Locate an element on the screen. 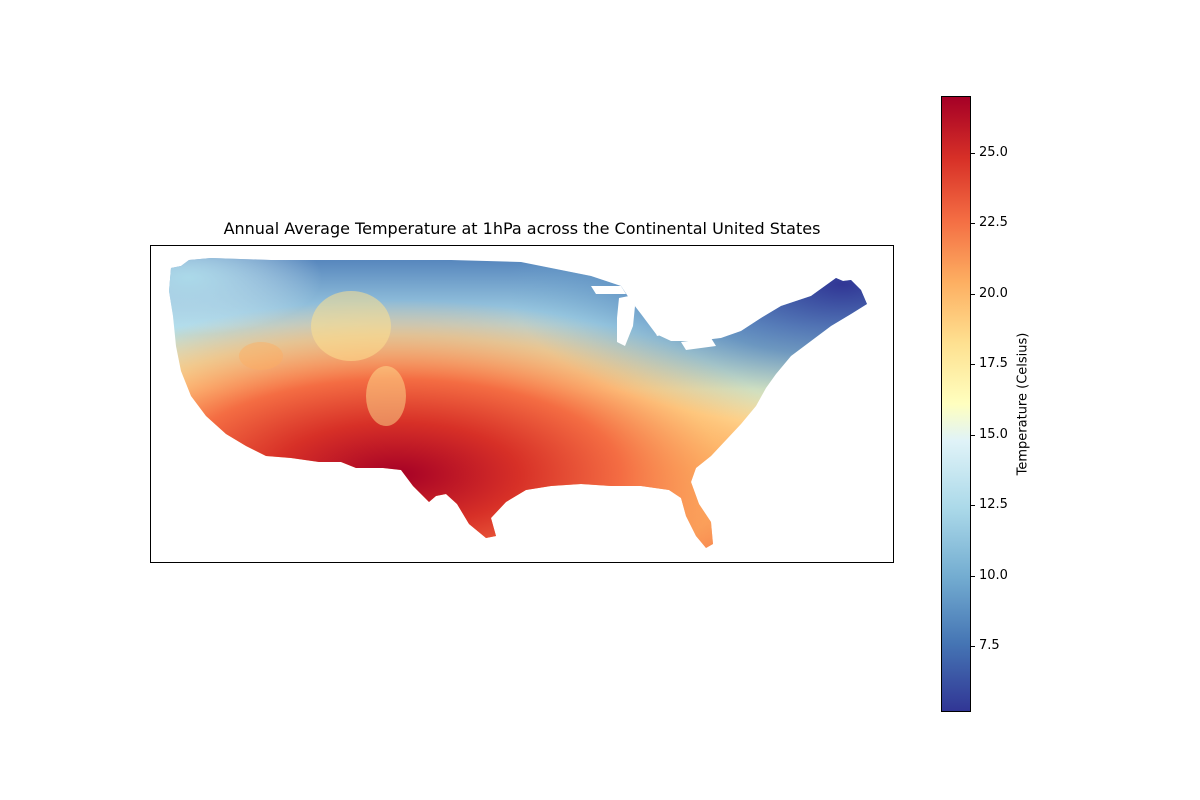 The height and width of the screenshot is (800, 1200). colorbar-tick-label: 17.5 is located at coordinates (993, 363).